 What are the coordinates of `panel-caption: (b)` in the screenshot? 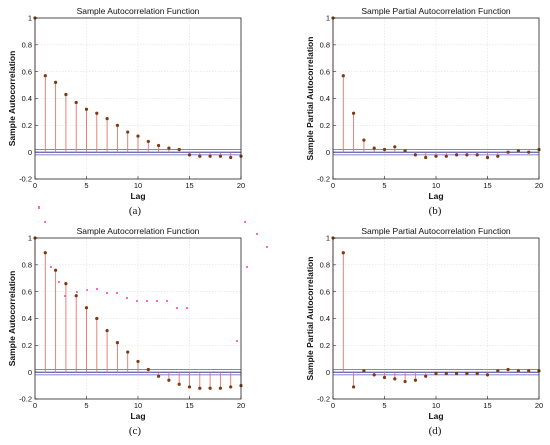 It's located at (435, 211).